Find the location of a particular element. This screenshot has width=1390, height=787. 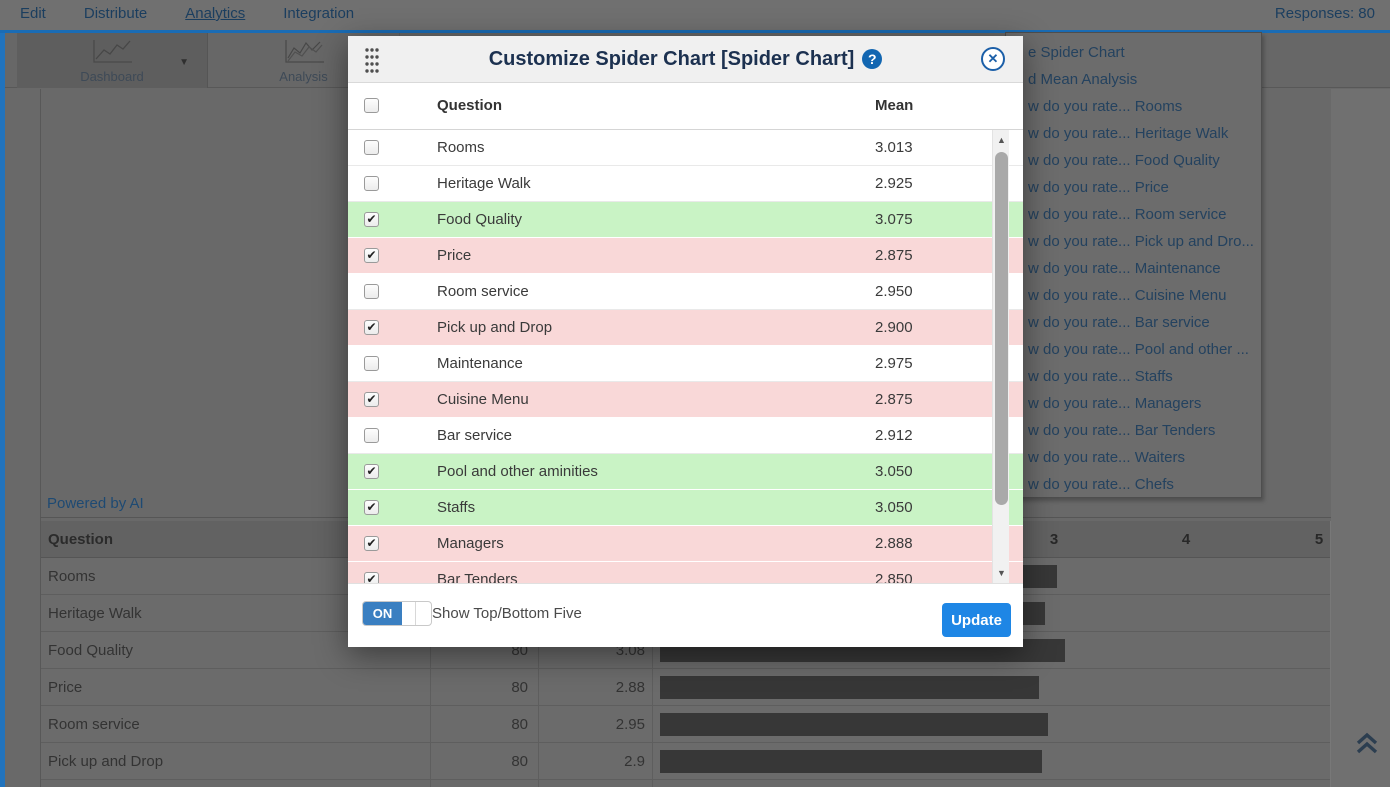

show-top-bottom-toggle: ON is located at coordinates (397, 613).